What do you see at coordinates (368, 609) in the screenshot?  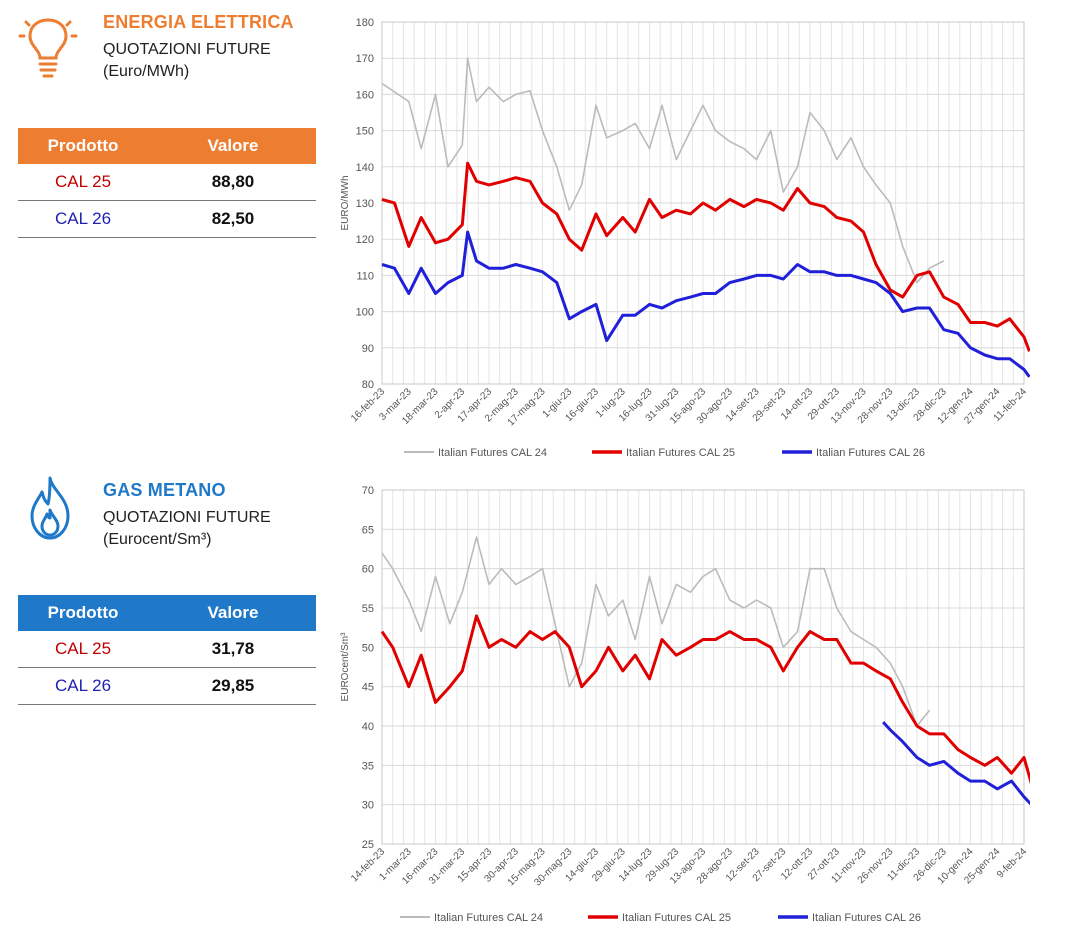 I see `y-tick-label: 55` at bounding box center [368, 609].